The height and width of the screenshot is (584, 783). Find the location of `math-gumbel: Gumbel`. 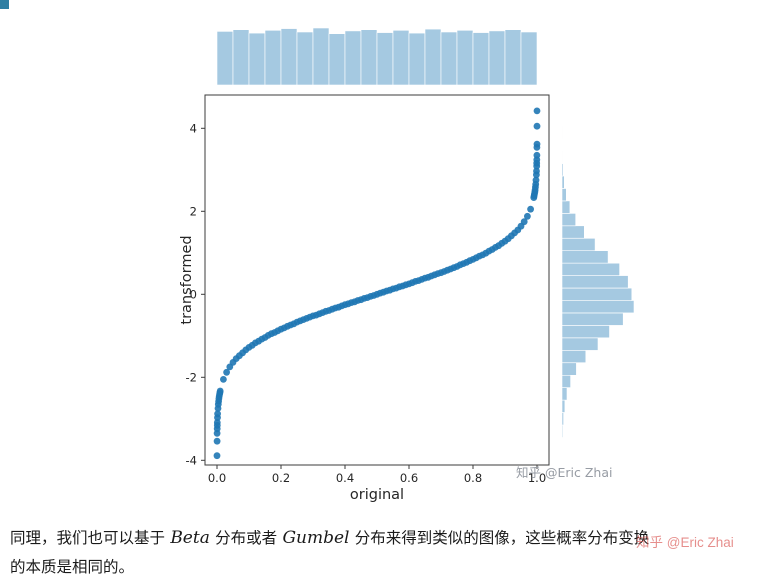

math-gumbel: Gumbel is located at coordinates (316, 538).